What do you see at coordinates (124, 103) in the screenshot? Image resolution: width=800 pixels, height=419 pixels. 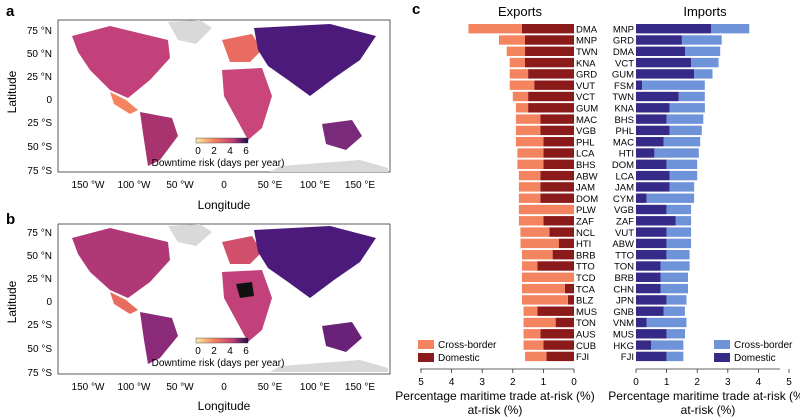 I see `central-america-shape` at bounding box center [124, 103].